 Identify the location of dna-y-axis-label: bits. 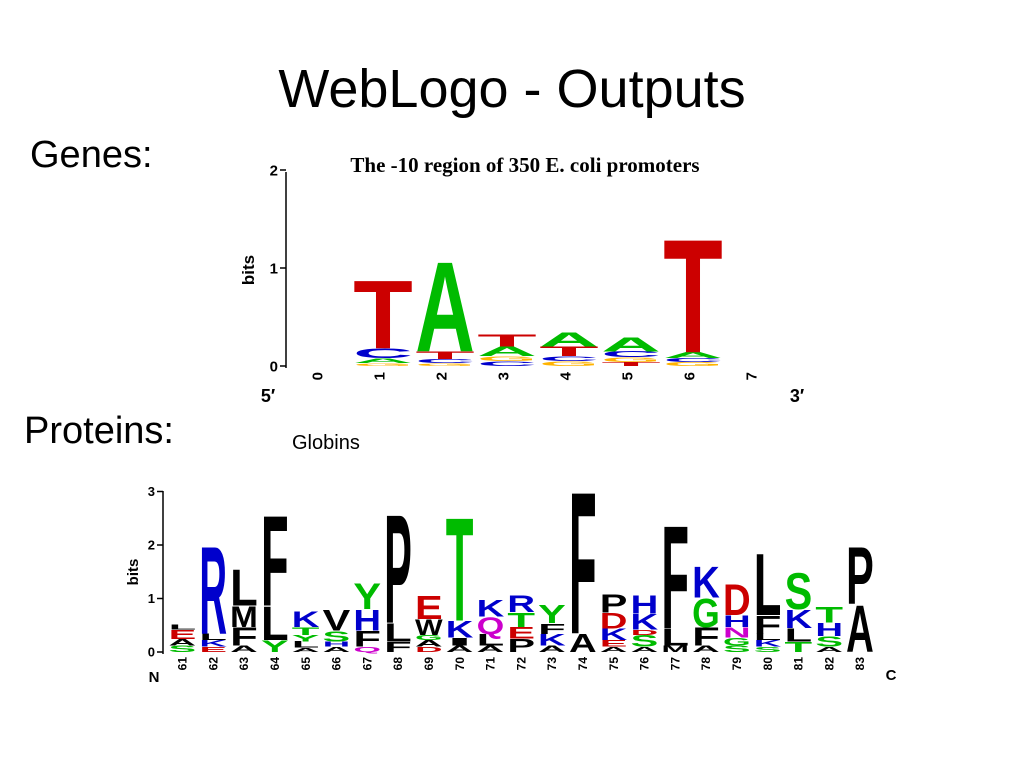
(248, 270).